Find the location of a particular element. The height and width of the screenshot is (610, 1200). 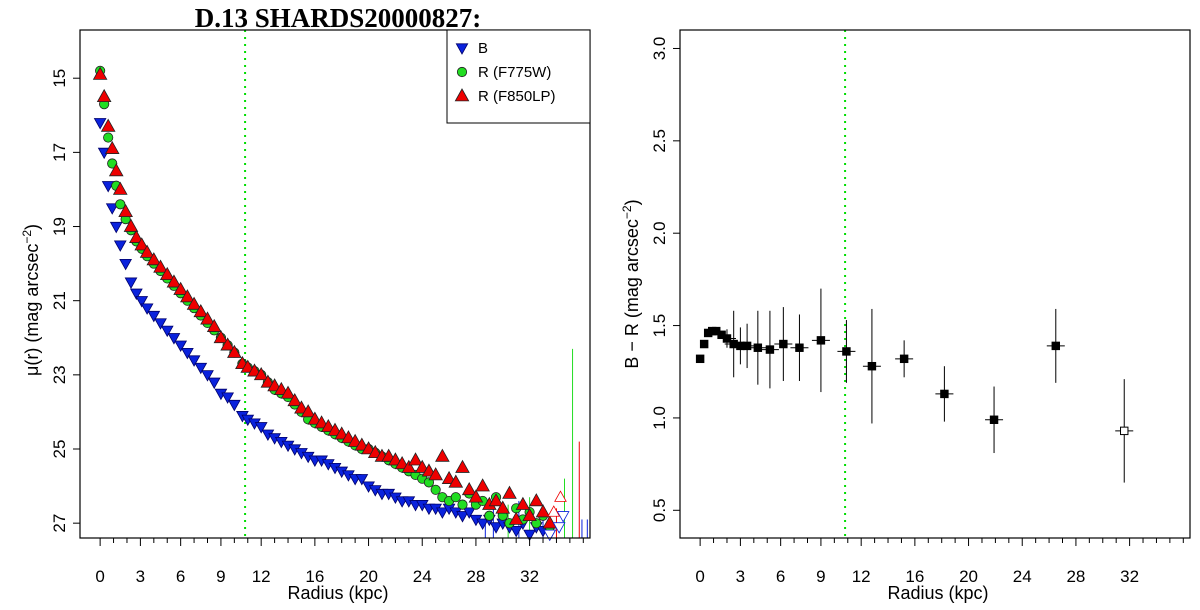

x-tick-label: 0 is located at coordinates (99, 576).